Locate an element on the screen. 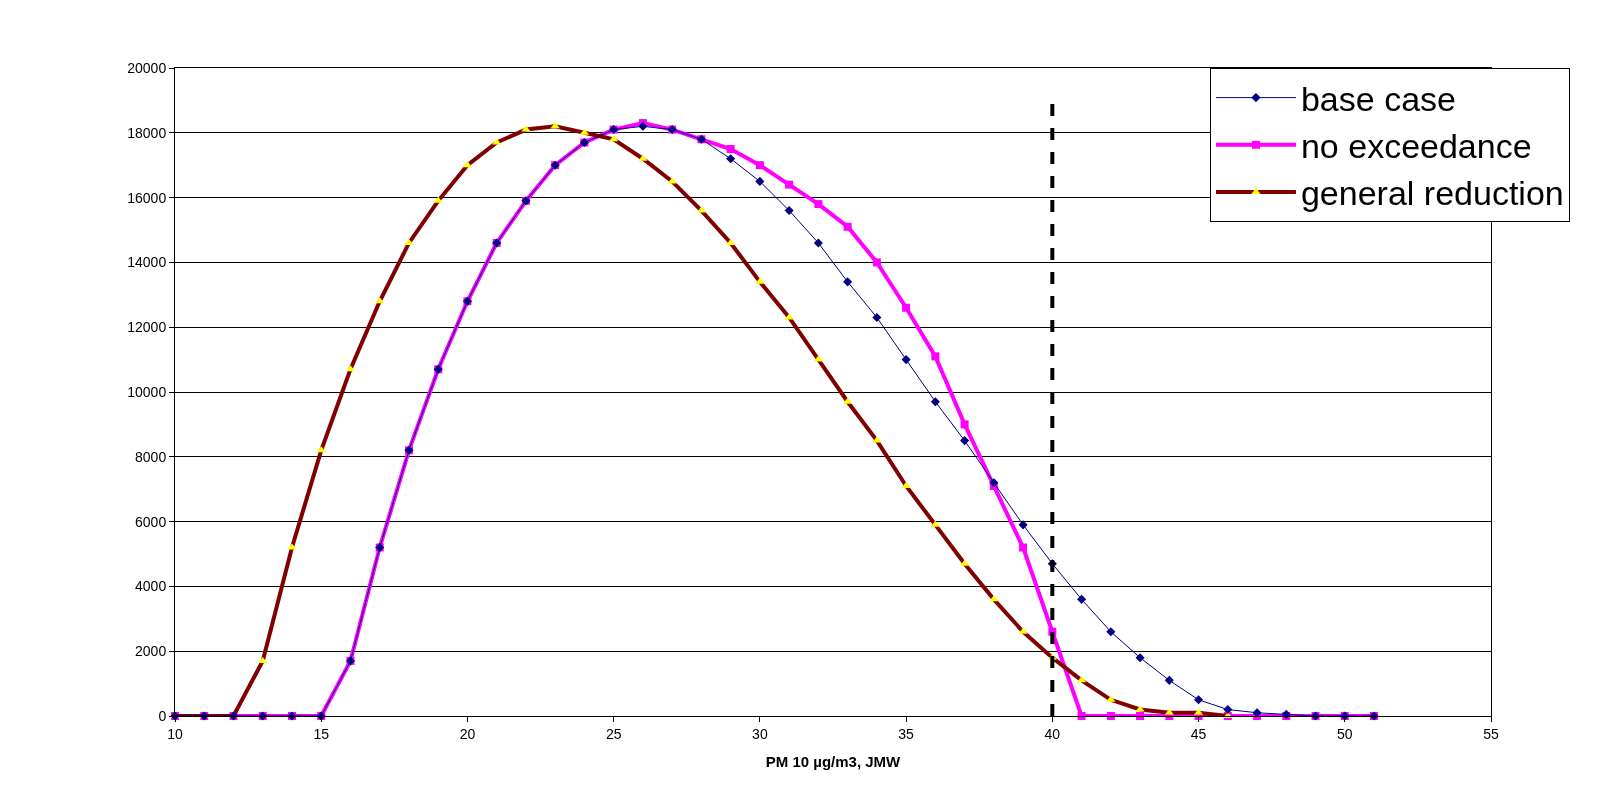 The image size is (1601, 811). x-tick-label: 50 is located at coordinates (1344, 733).